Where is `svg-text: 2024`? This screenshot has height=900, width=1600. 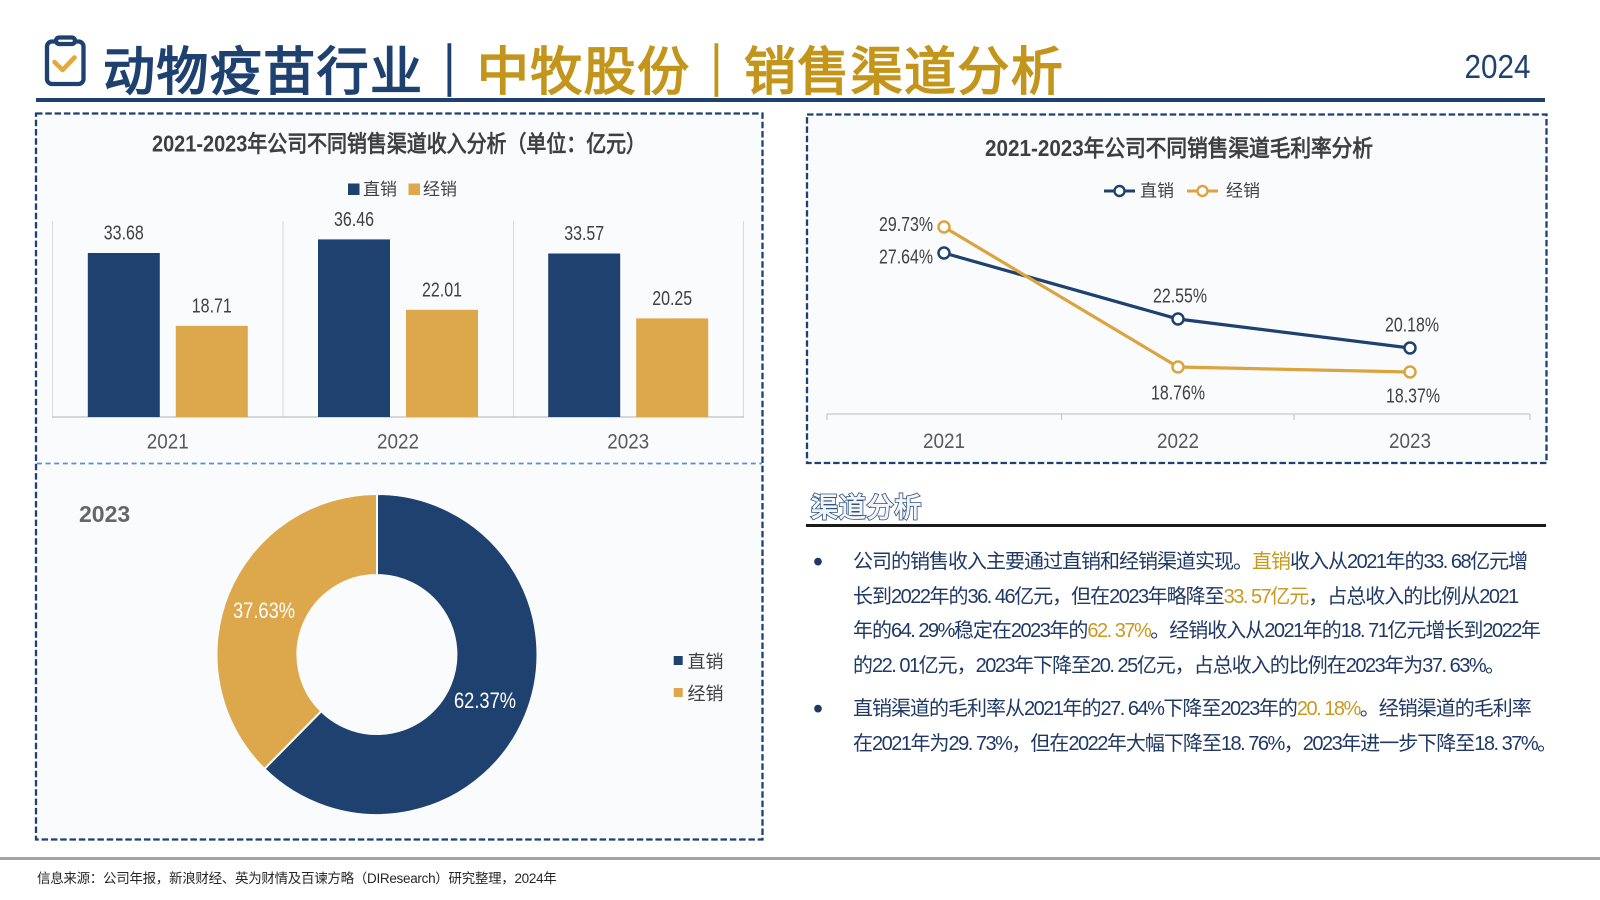
svg-text: 2024 is located at coordinates (1498, 66).